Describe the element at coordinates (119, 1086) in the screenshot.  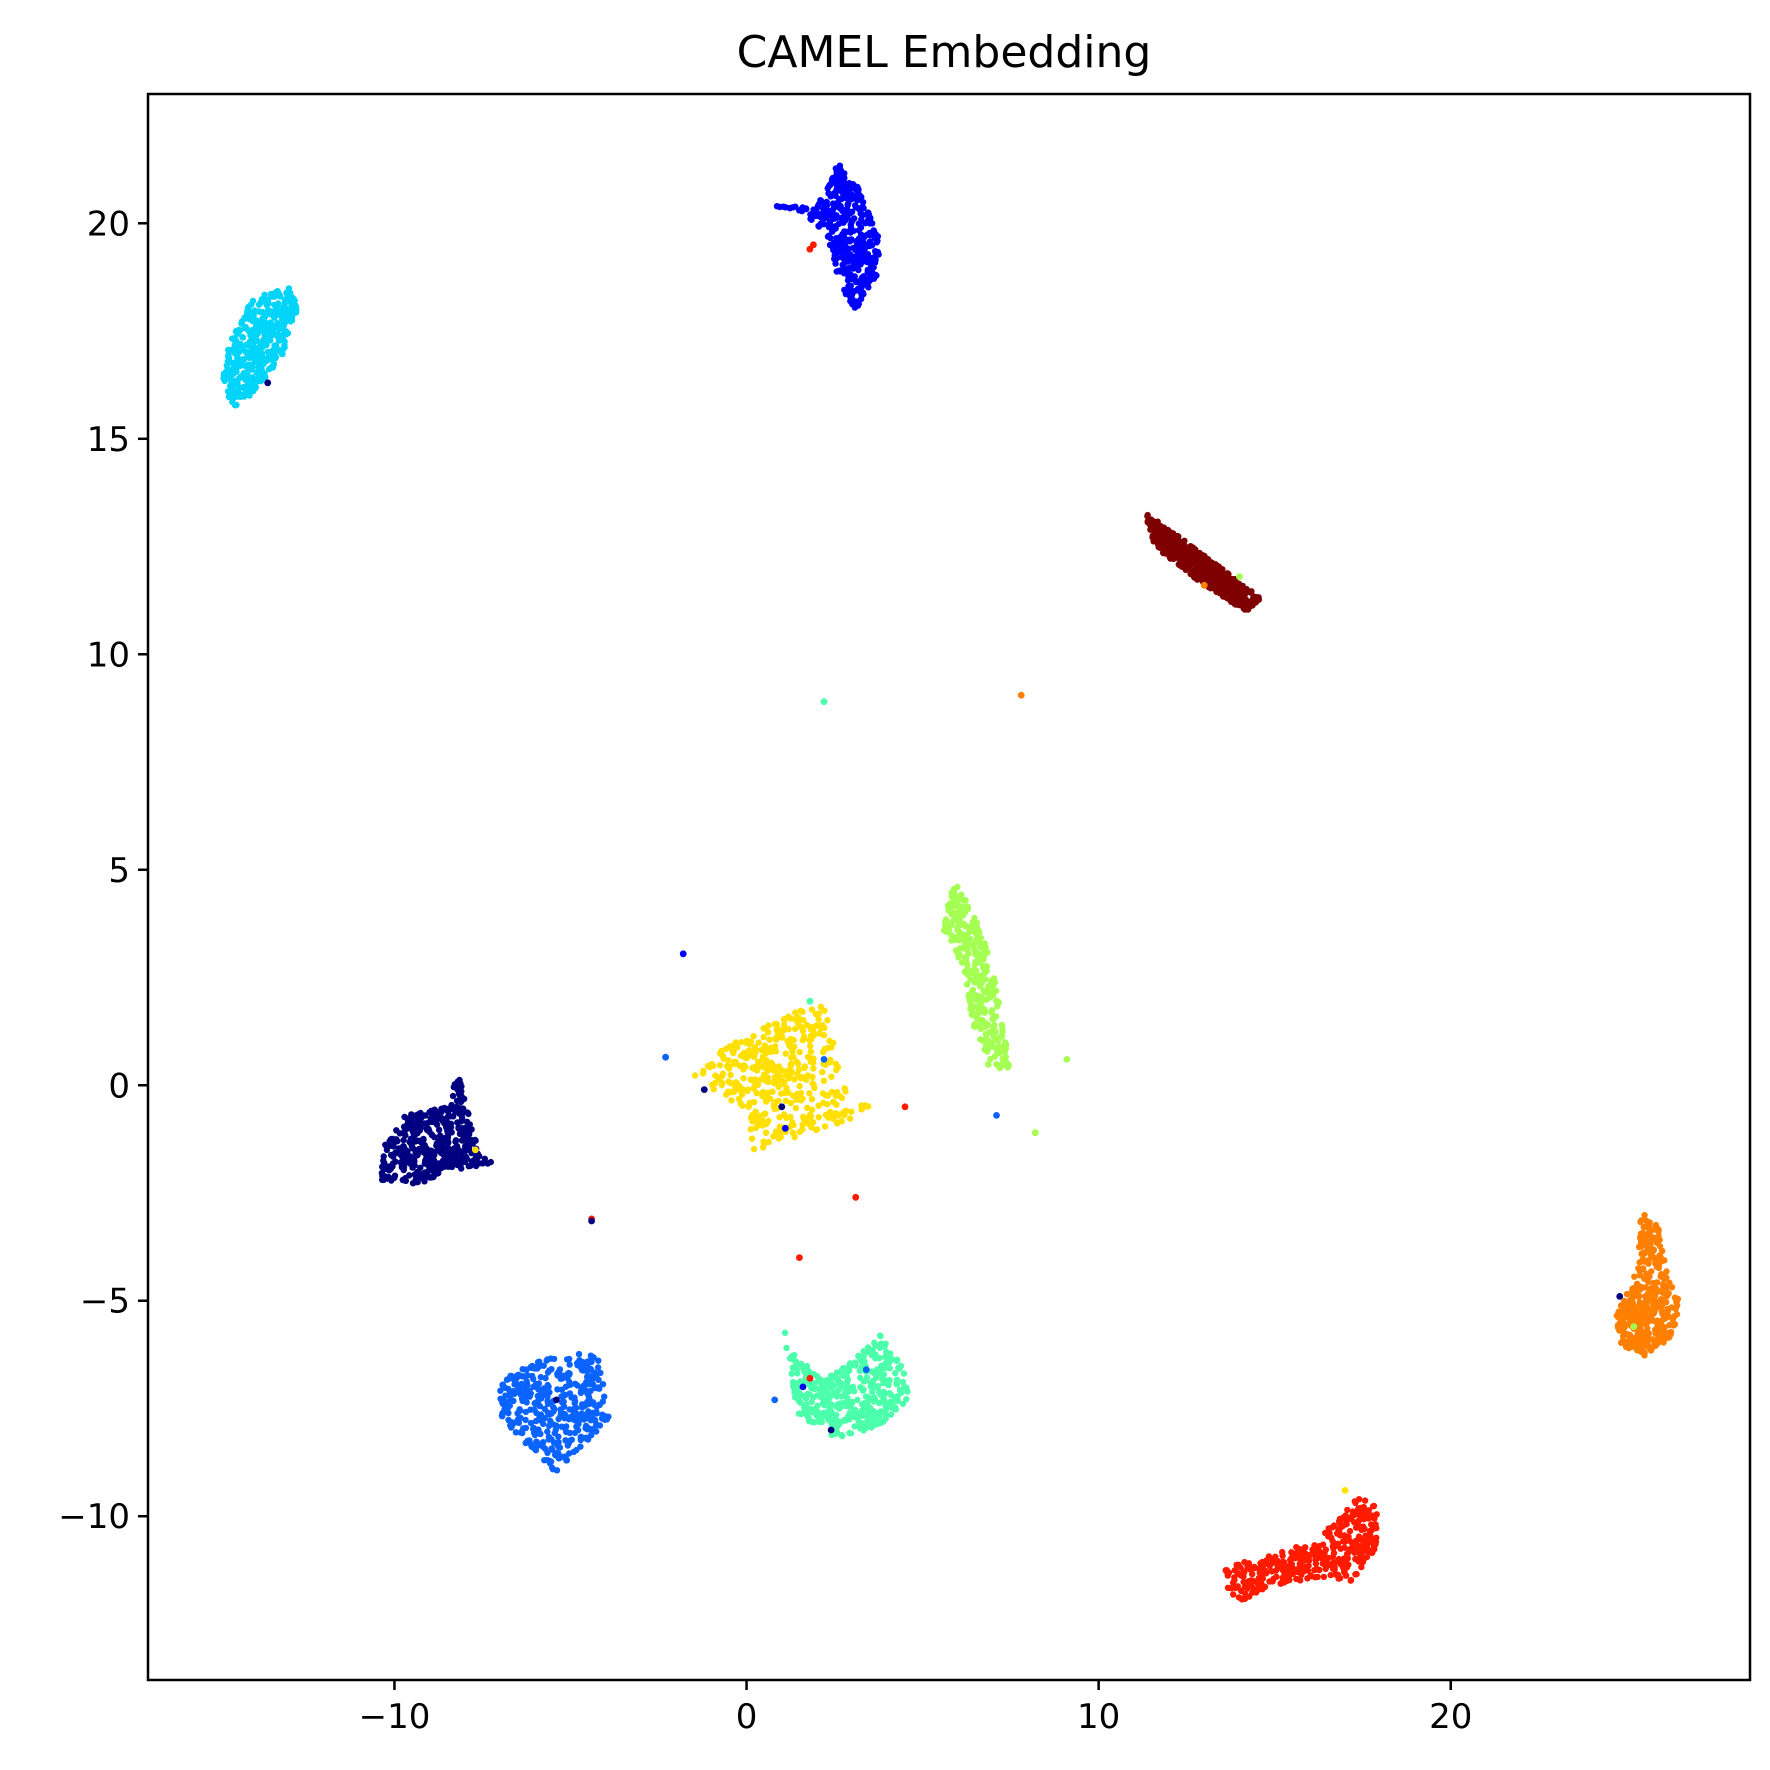
I see `y-tick-label: 0` at that location.